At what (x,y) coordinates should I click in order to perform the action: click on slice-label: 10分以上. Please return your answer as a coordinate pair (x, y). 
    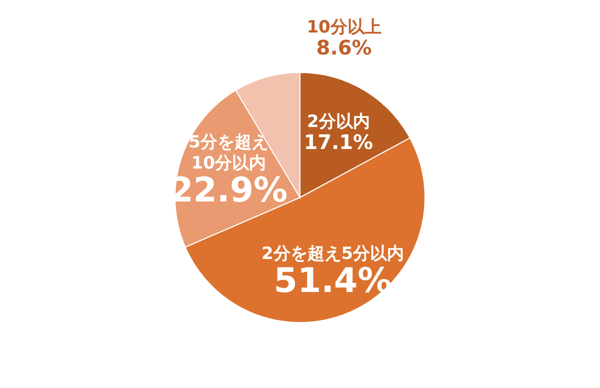
    Looking at the image, I should click on (344, 27).